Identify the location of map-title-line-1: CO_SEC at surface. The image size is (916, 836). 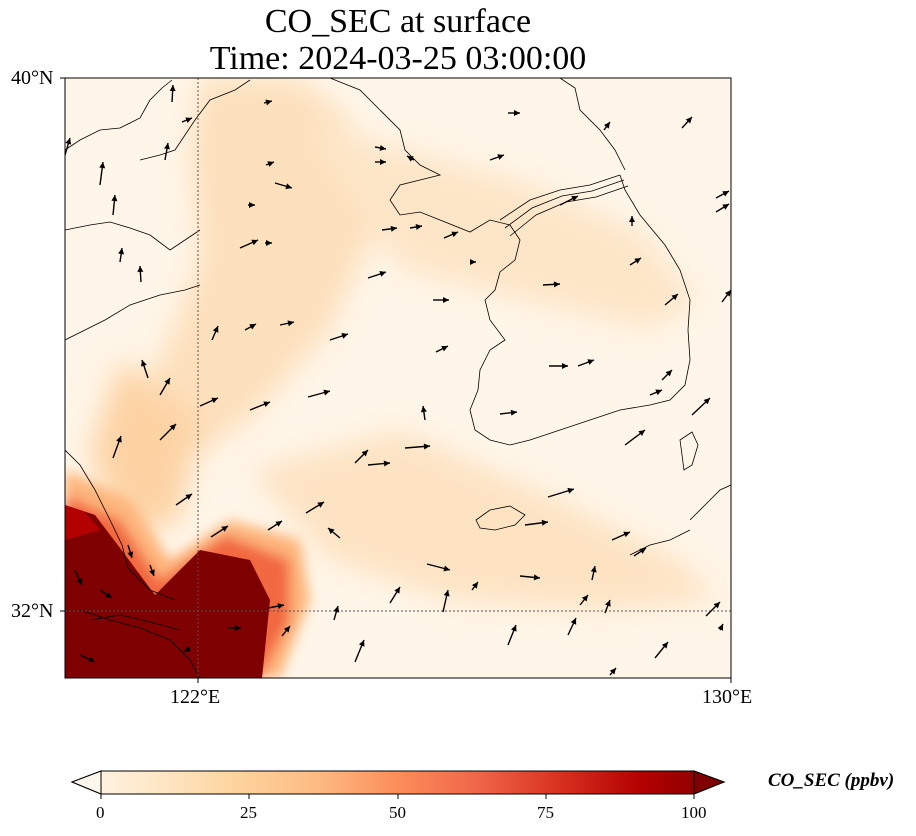
(398, 21).